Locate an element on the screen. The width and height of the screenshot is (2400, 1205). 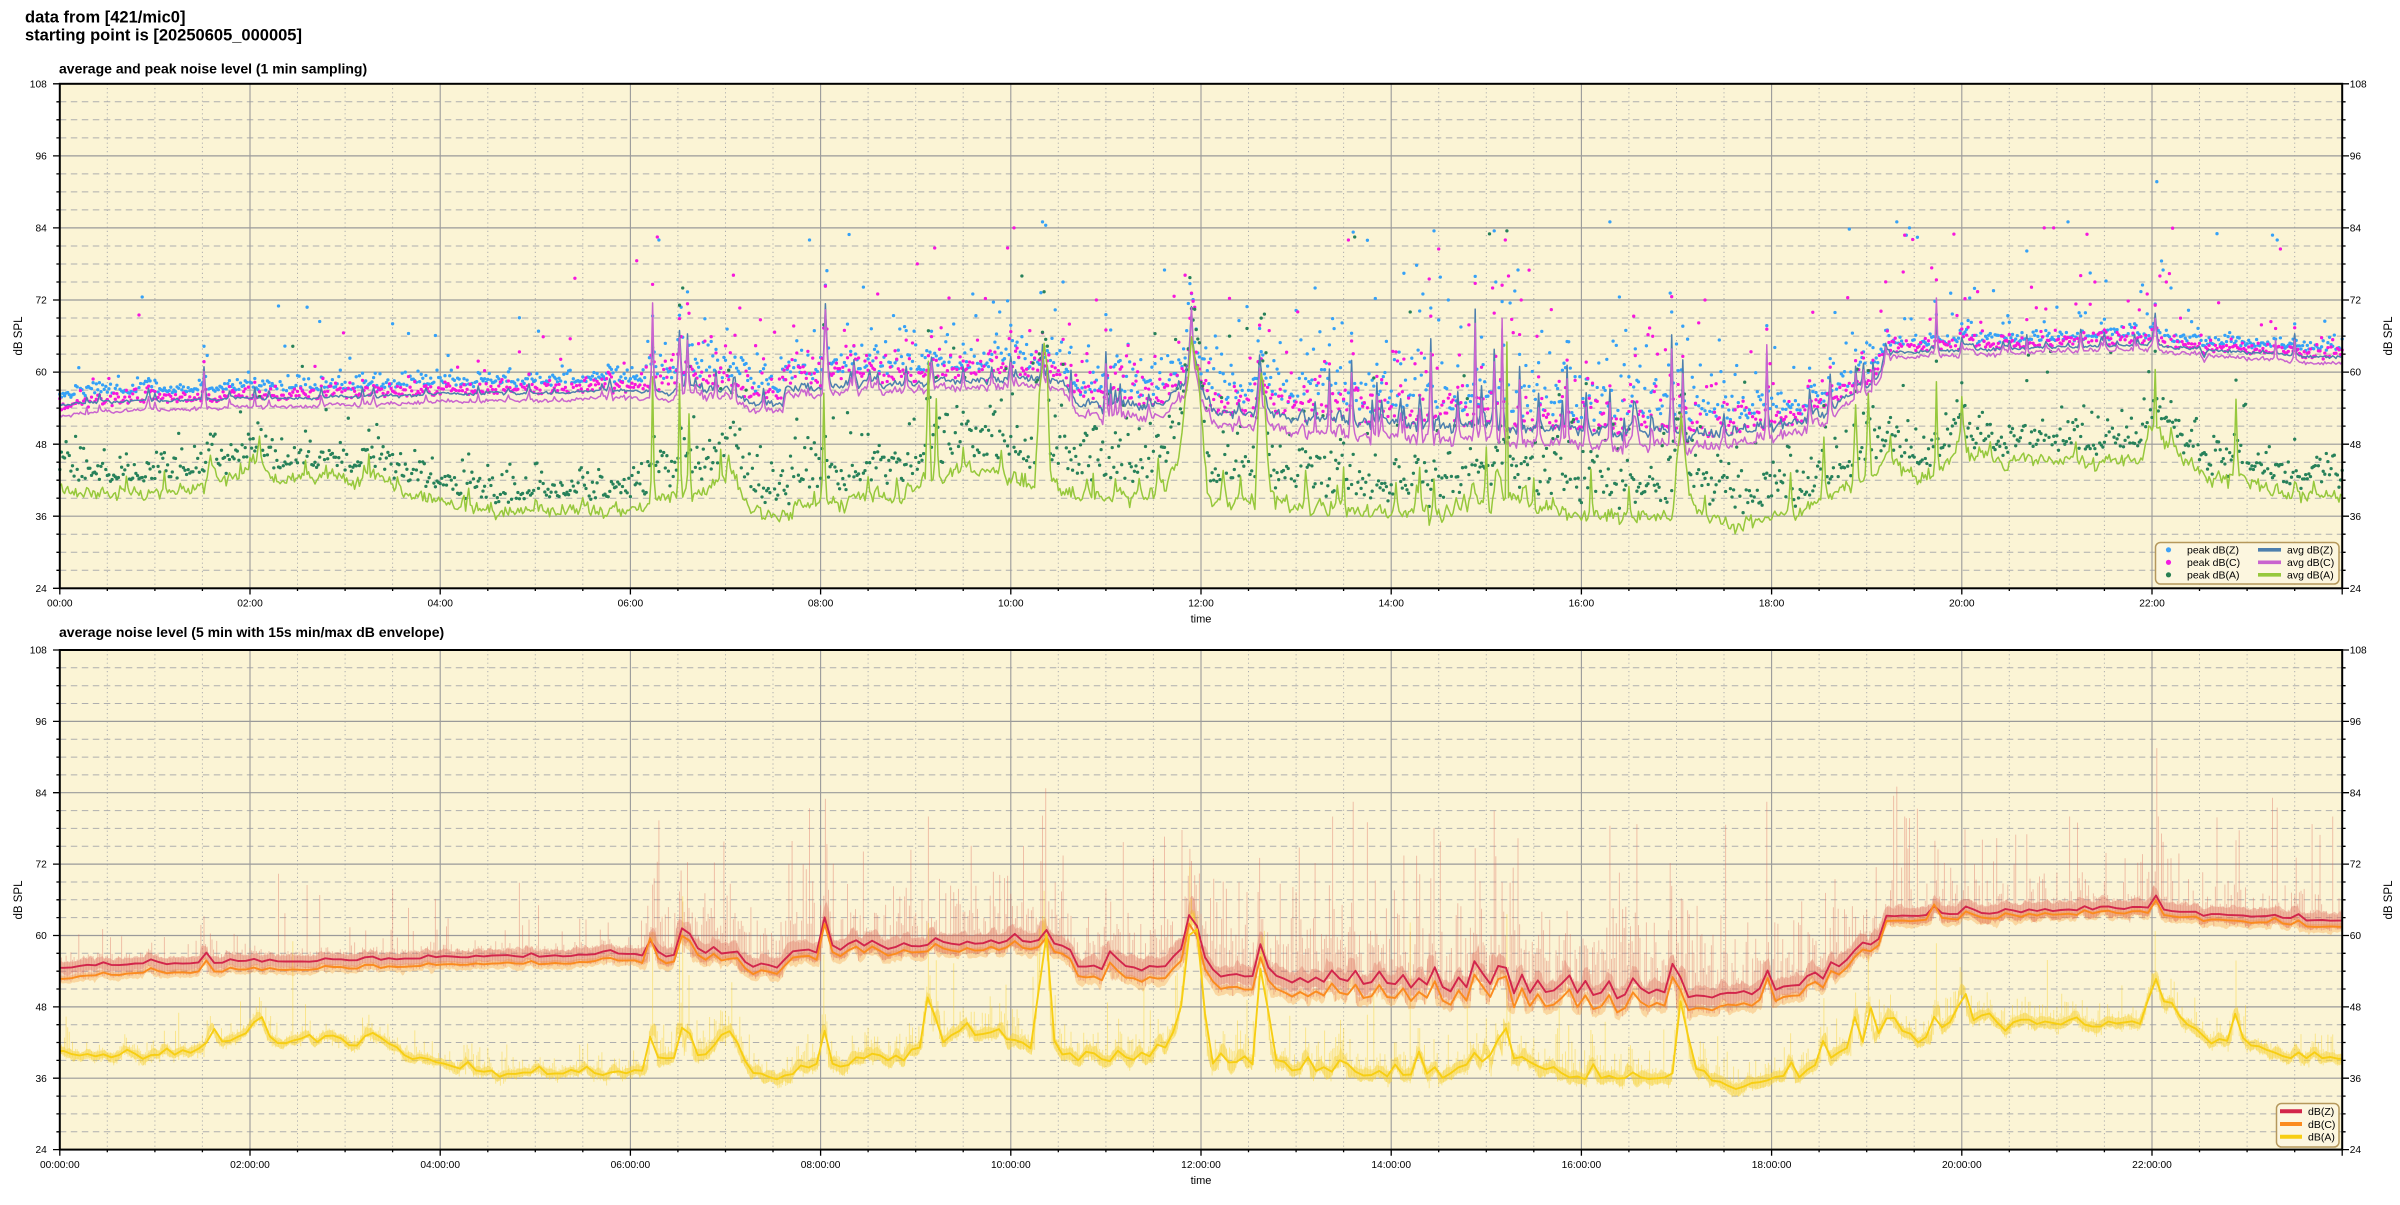
svg-text: 18:00:00 is located at coordinates (1772, 1165).